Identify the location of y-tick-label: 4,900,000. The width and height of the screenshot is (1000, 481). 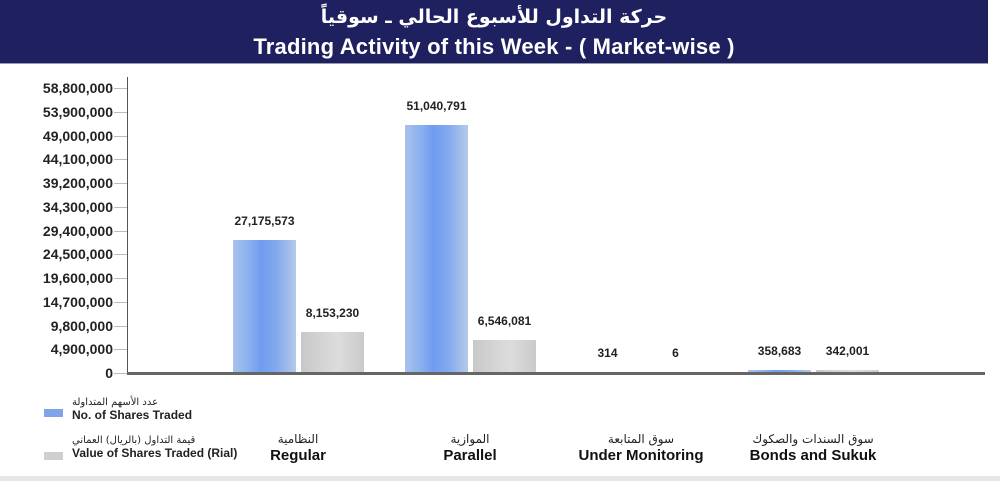
(81, 349).